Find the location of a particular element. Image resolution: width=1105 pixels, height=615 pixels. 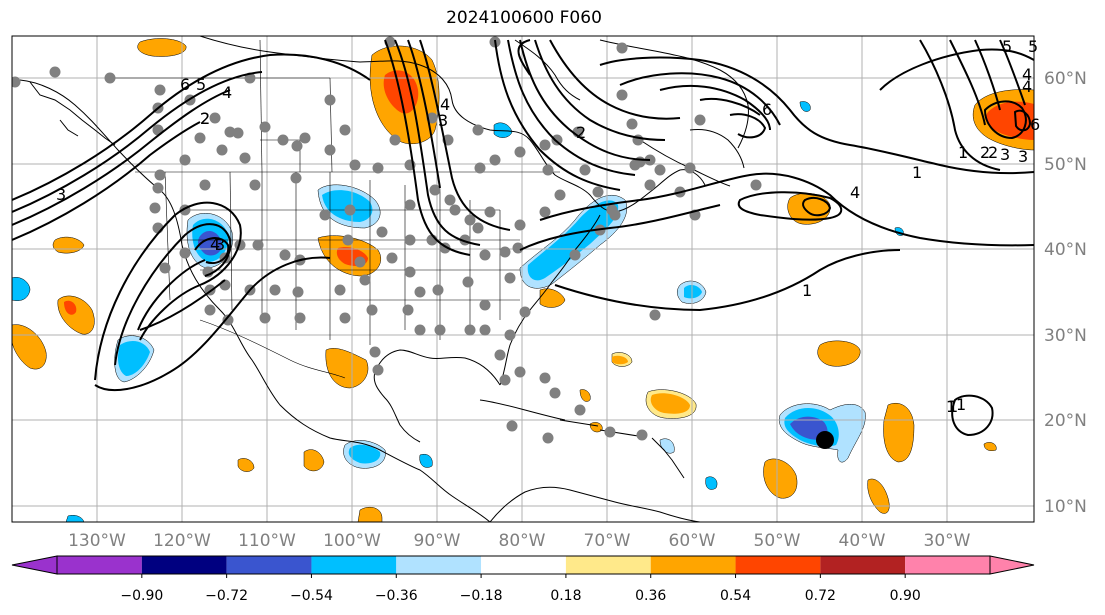

latitude-labels: 60°N 50°N 40°N 30°N 20°N 10°N is located at coordinates (1065, 293).